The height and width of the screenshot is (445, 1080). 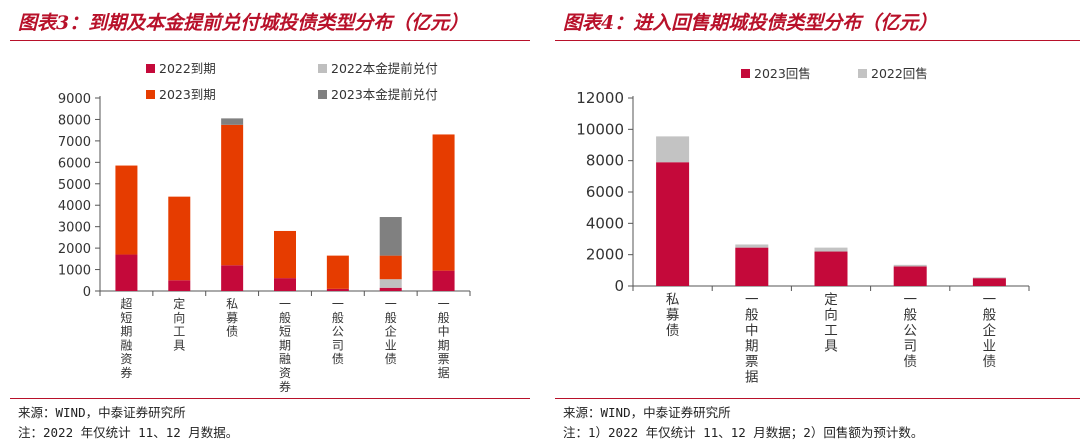 What do you see at coordinates (384, 68) in the screenshot?
I see `legend-label: 2022本金提前兑付` at bounding box center [384, 68].